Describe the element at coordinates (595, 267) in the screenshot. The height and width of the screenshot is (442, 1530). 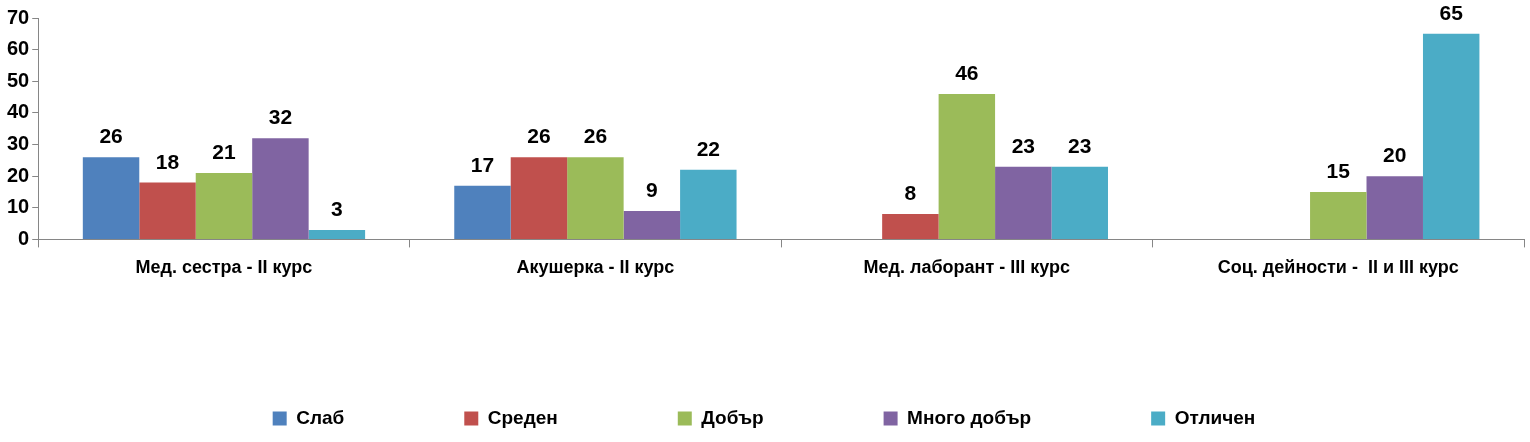
I see `x-tick-label: Акушерка - II курс` at that location.